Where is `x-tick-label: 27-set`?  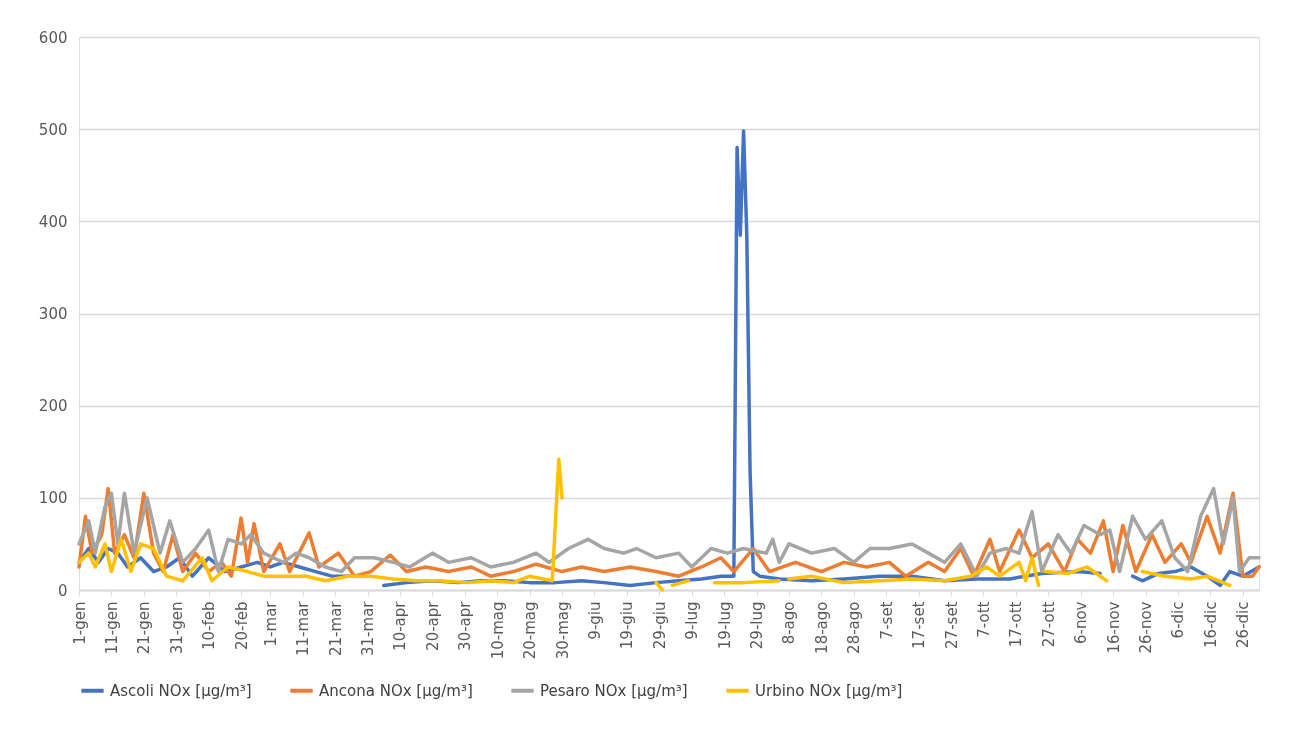 x-tick-label: 27-set is located at coordinates (951, 625).